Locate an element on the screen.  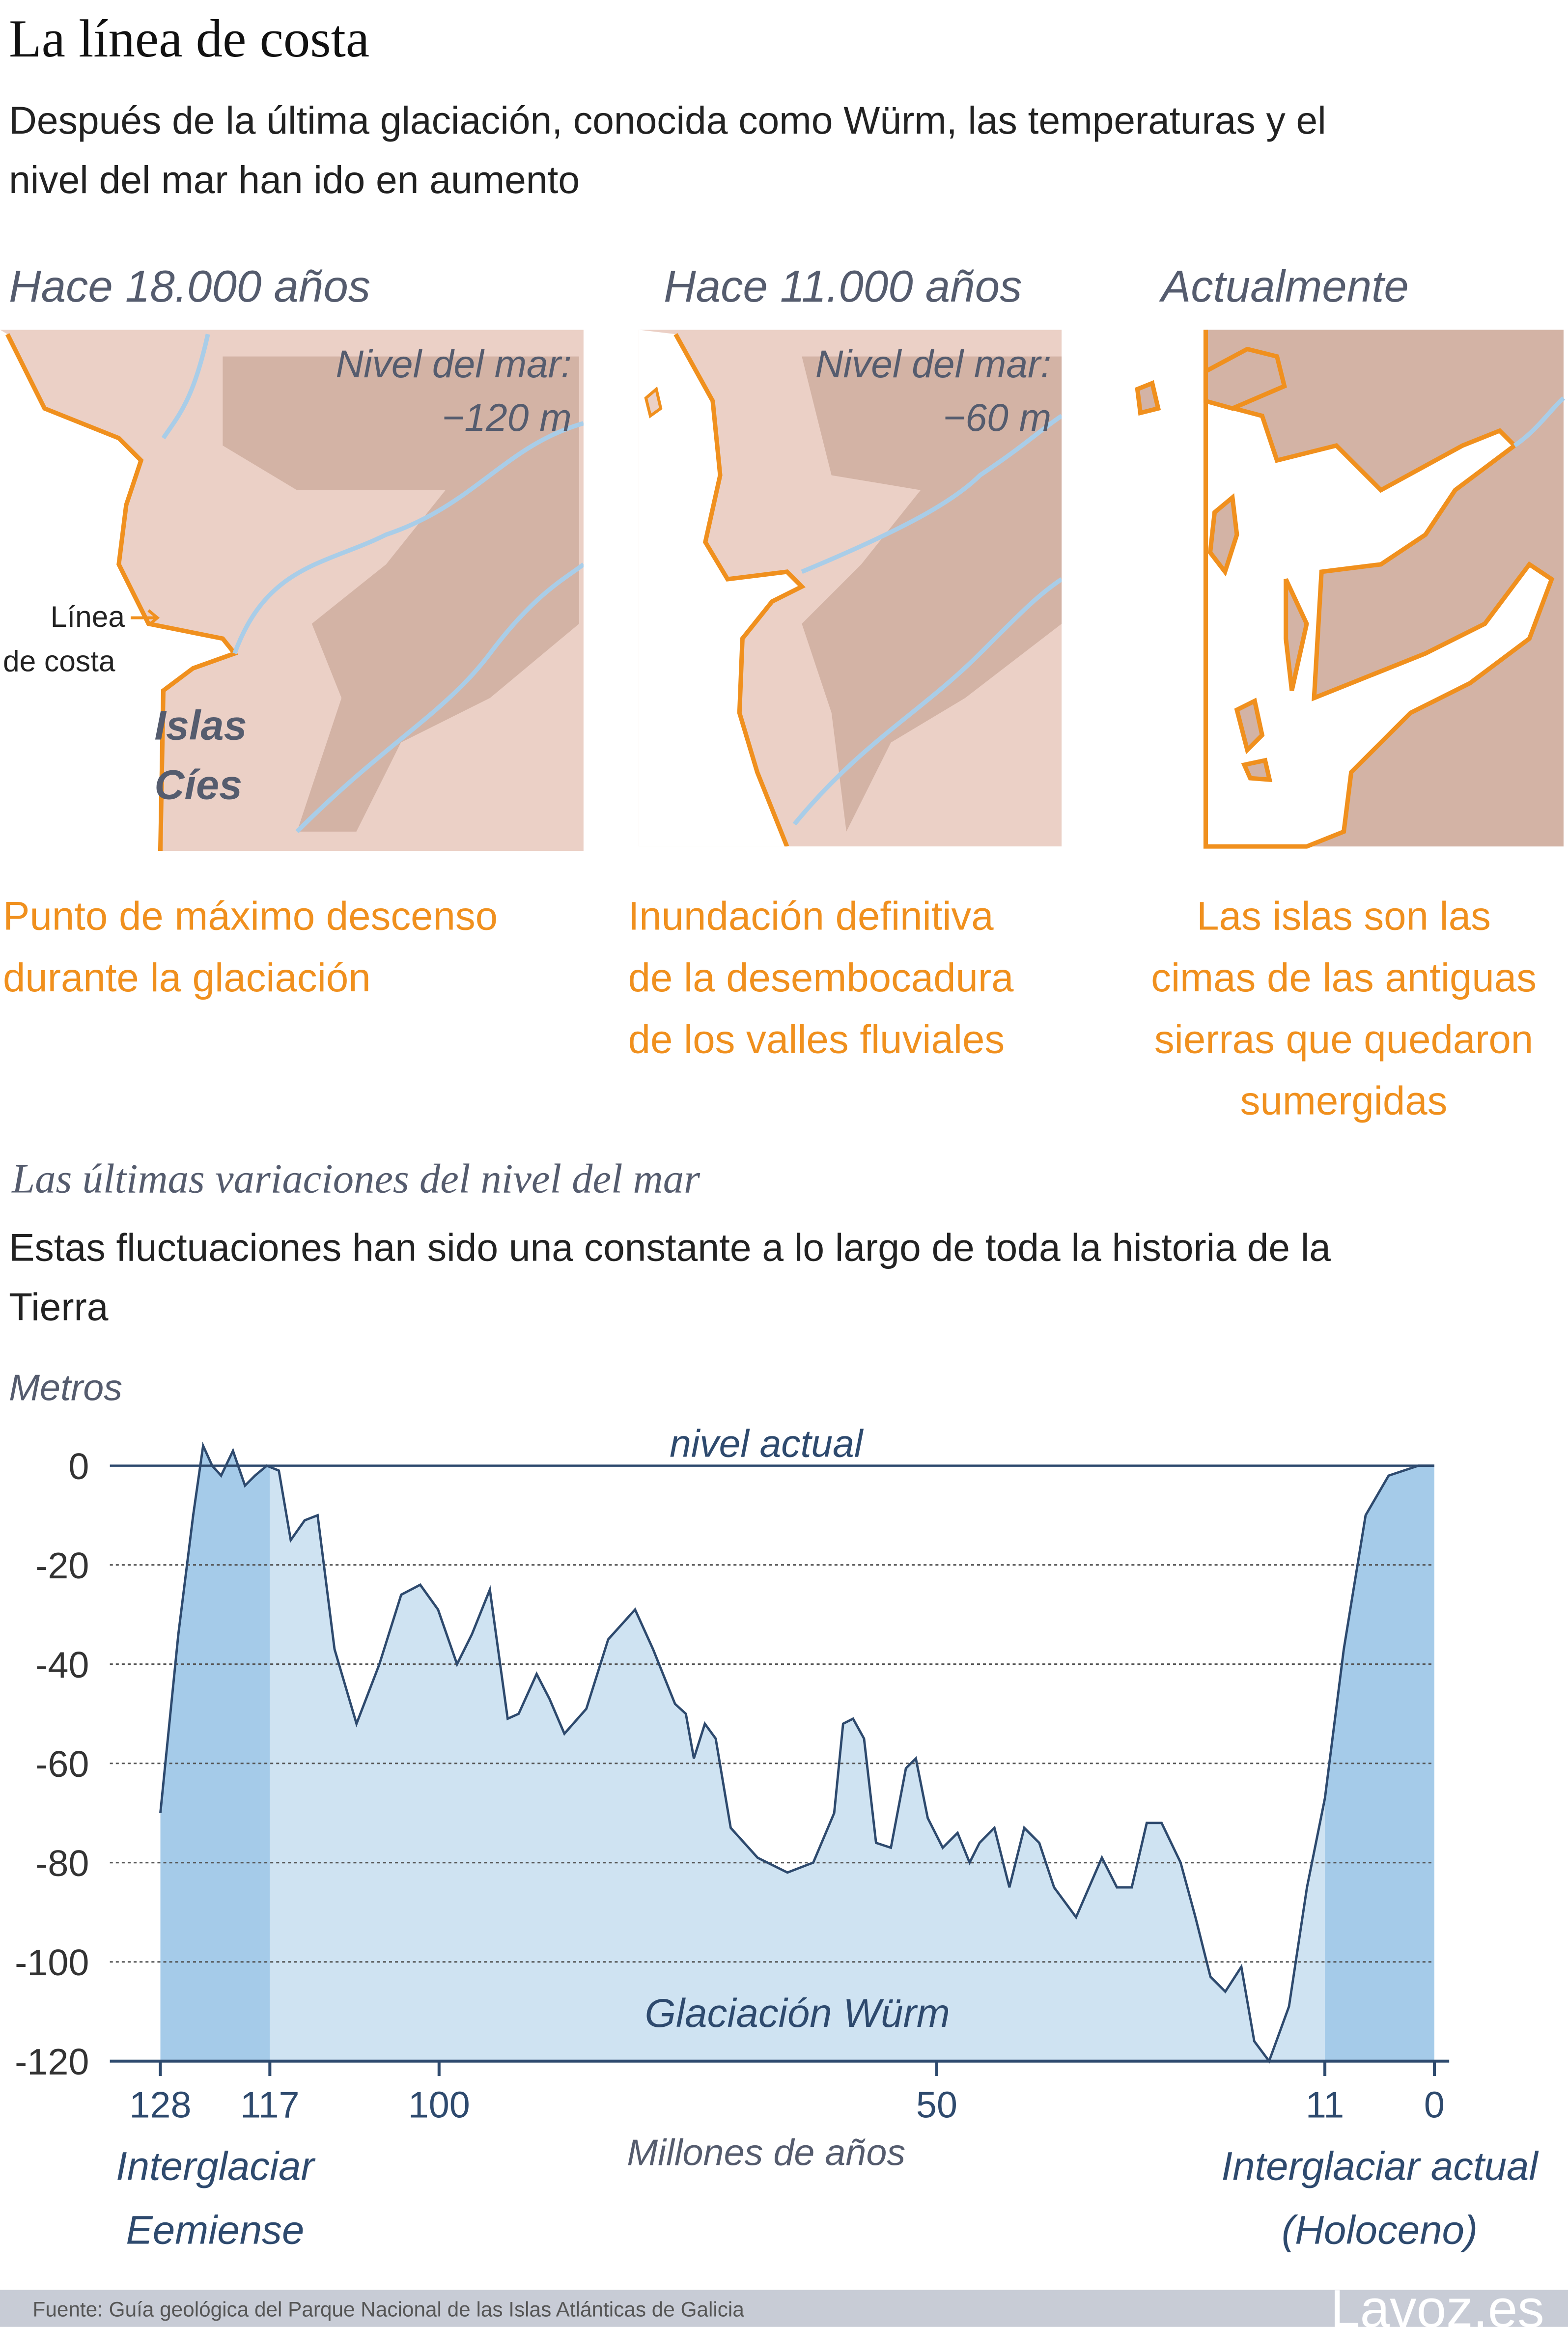
x-tick-label: 0 is located at coordinates (1434, 2105).